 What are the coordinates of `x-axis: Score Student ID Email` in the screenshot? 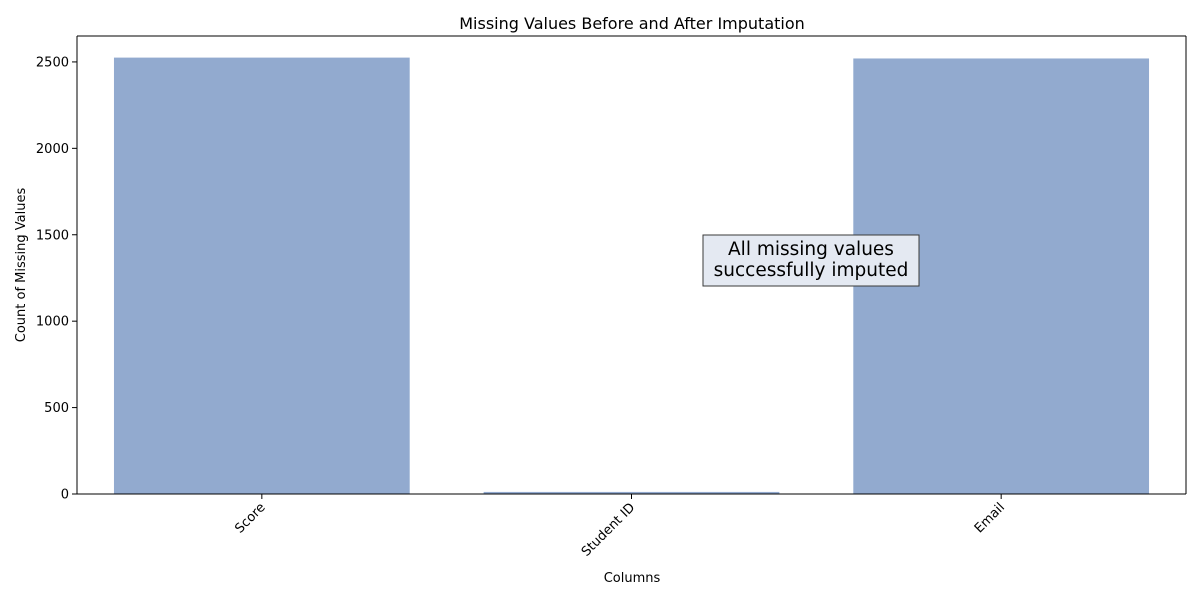 It's located at (631, 526).